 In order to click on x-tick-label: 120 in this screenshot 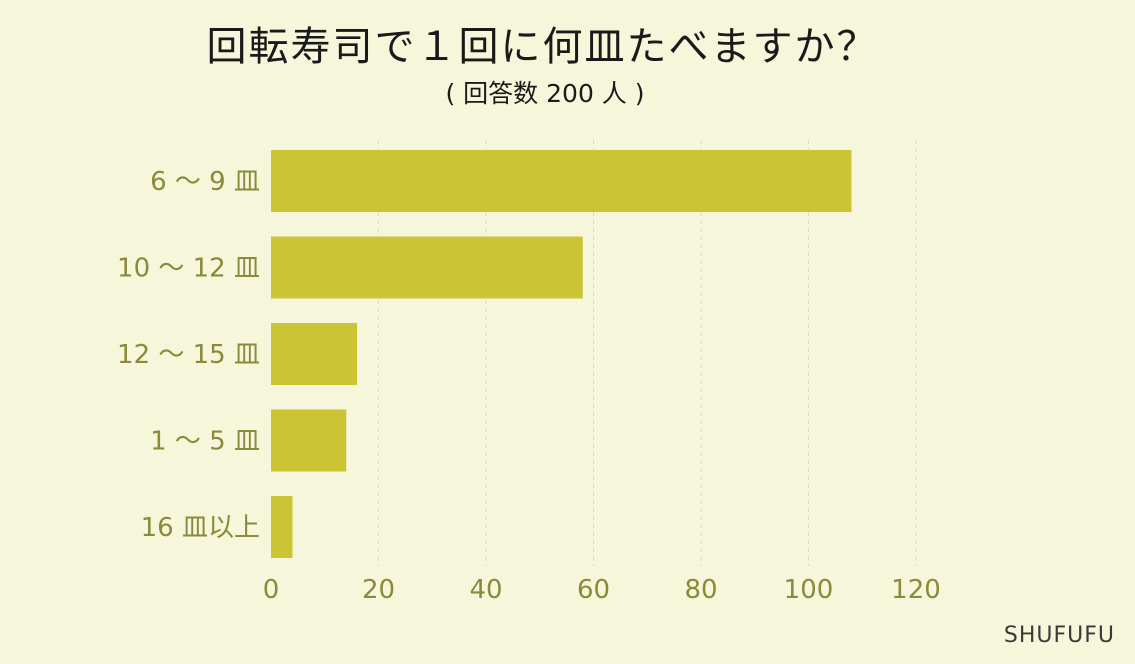, I will do `click(916, 590)`.